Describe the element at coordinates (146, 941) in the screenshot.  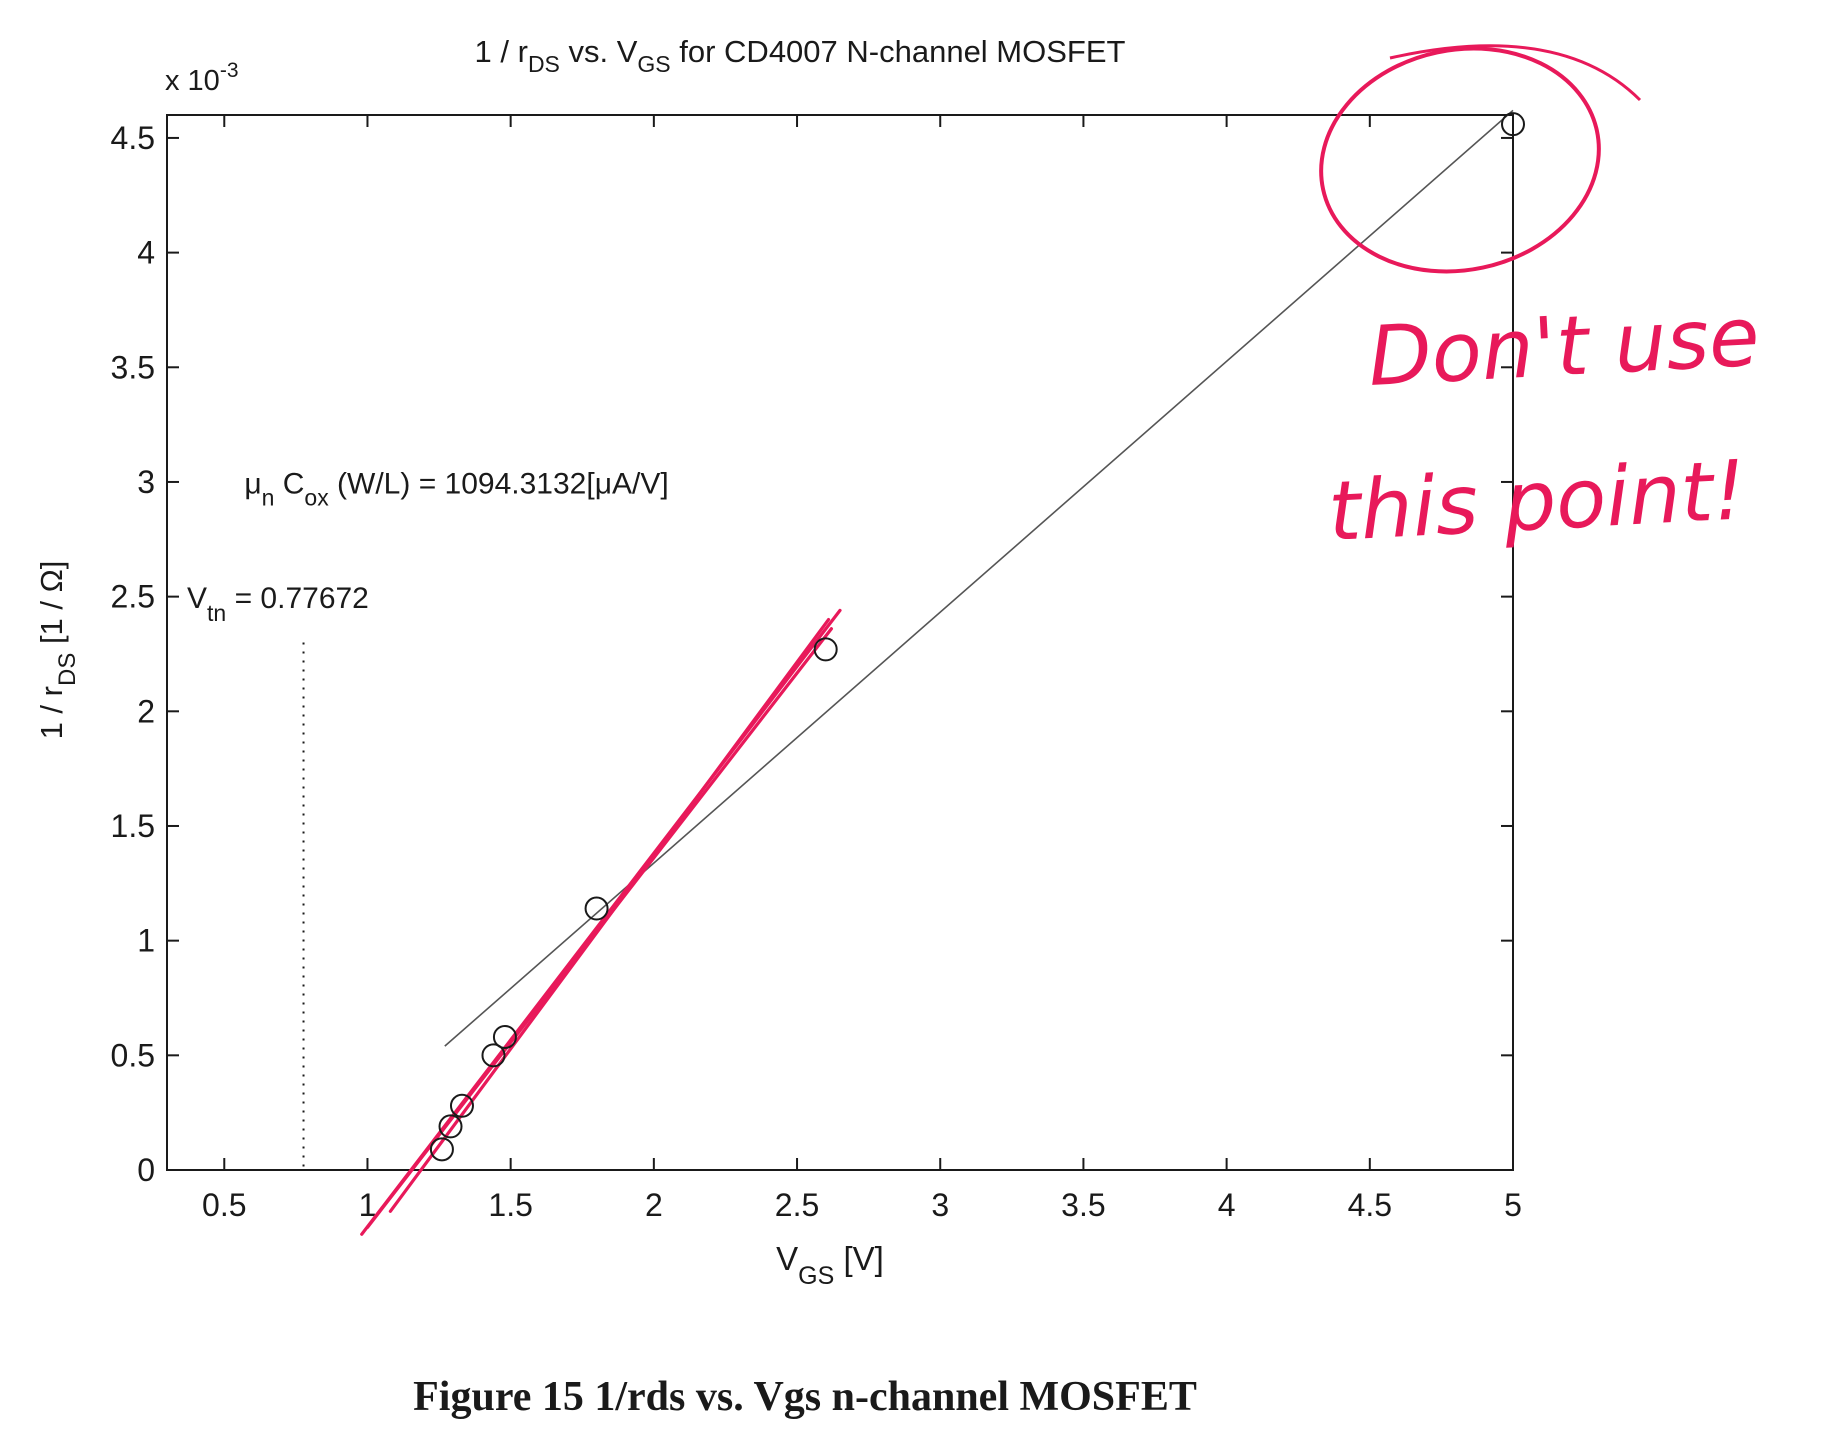
I see `y-tick-label: 1` at that location.